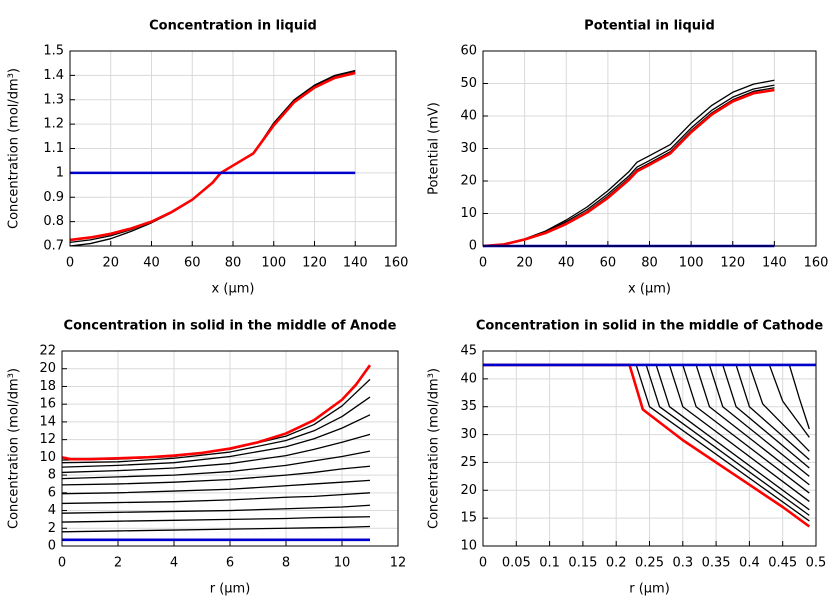  Describe the element at coordinates (230, 563) in the screenshot. I see `x-tick-label: 6` at that location.